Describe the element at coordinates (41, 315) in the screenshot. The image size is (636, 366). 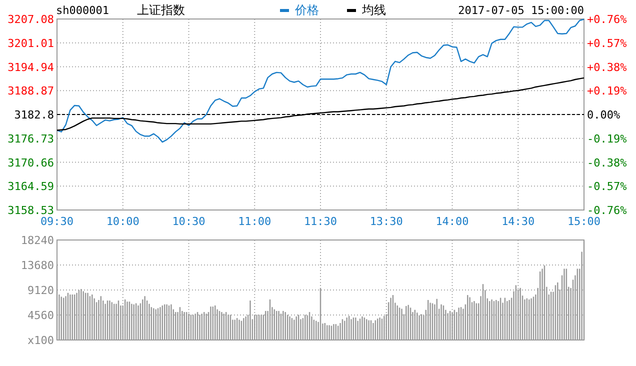
I see `y-tick-label: 4560` at that location.